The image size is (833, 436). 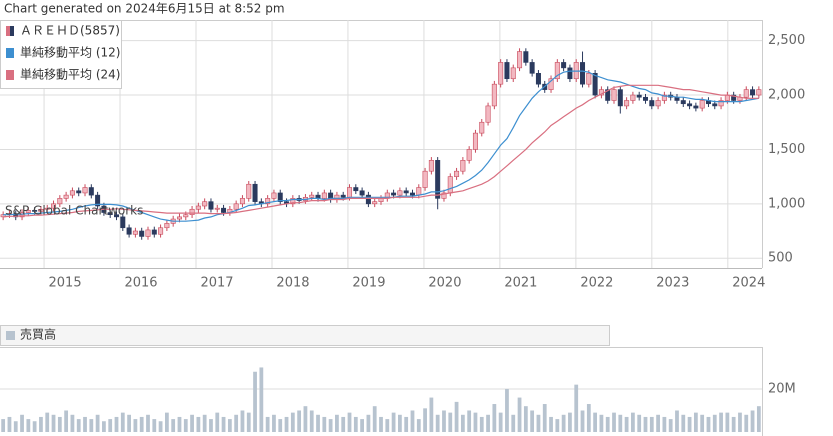 I want to click on x-tick-label: 2020, so click(x=444, y=283).